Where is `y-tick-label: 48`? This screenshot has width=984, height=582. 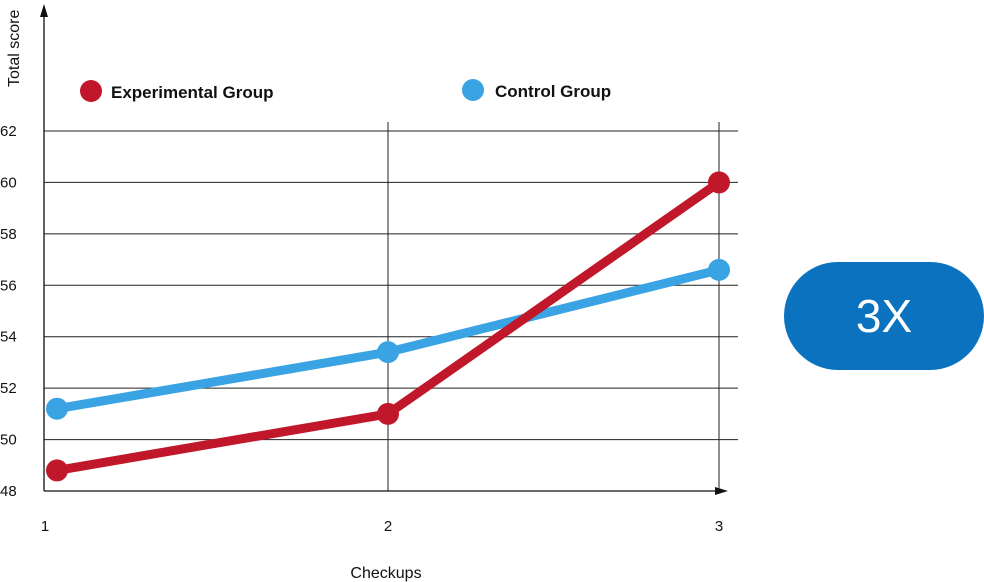
y-tick-label: 48 is located at coordinates (8, 491).